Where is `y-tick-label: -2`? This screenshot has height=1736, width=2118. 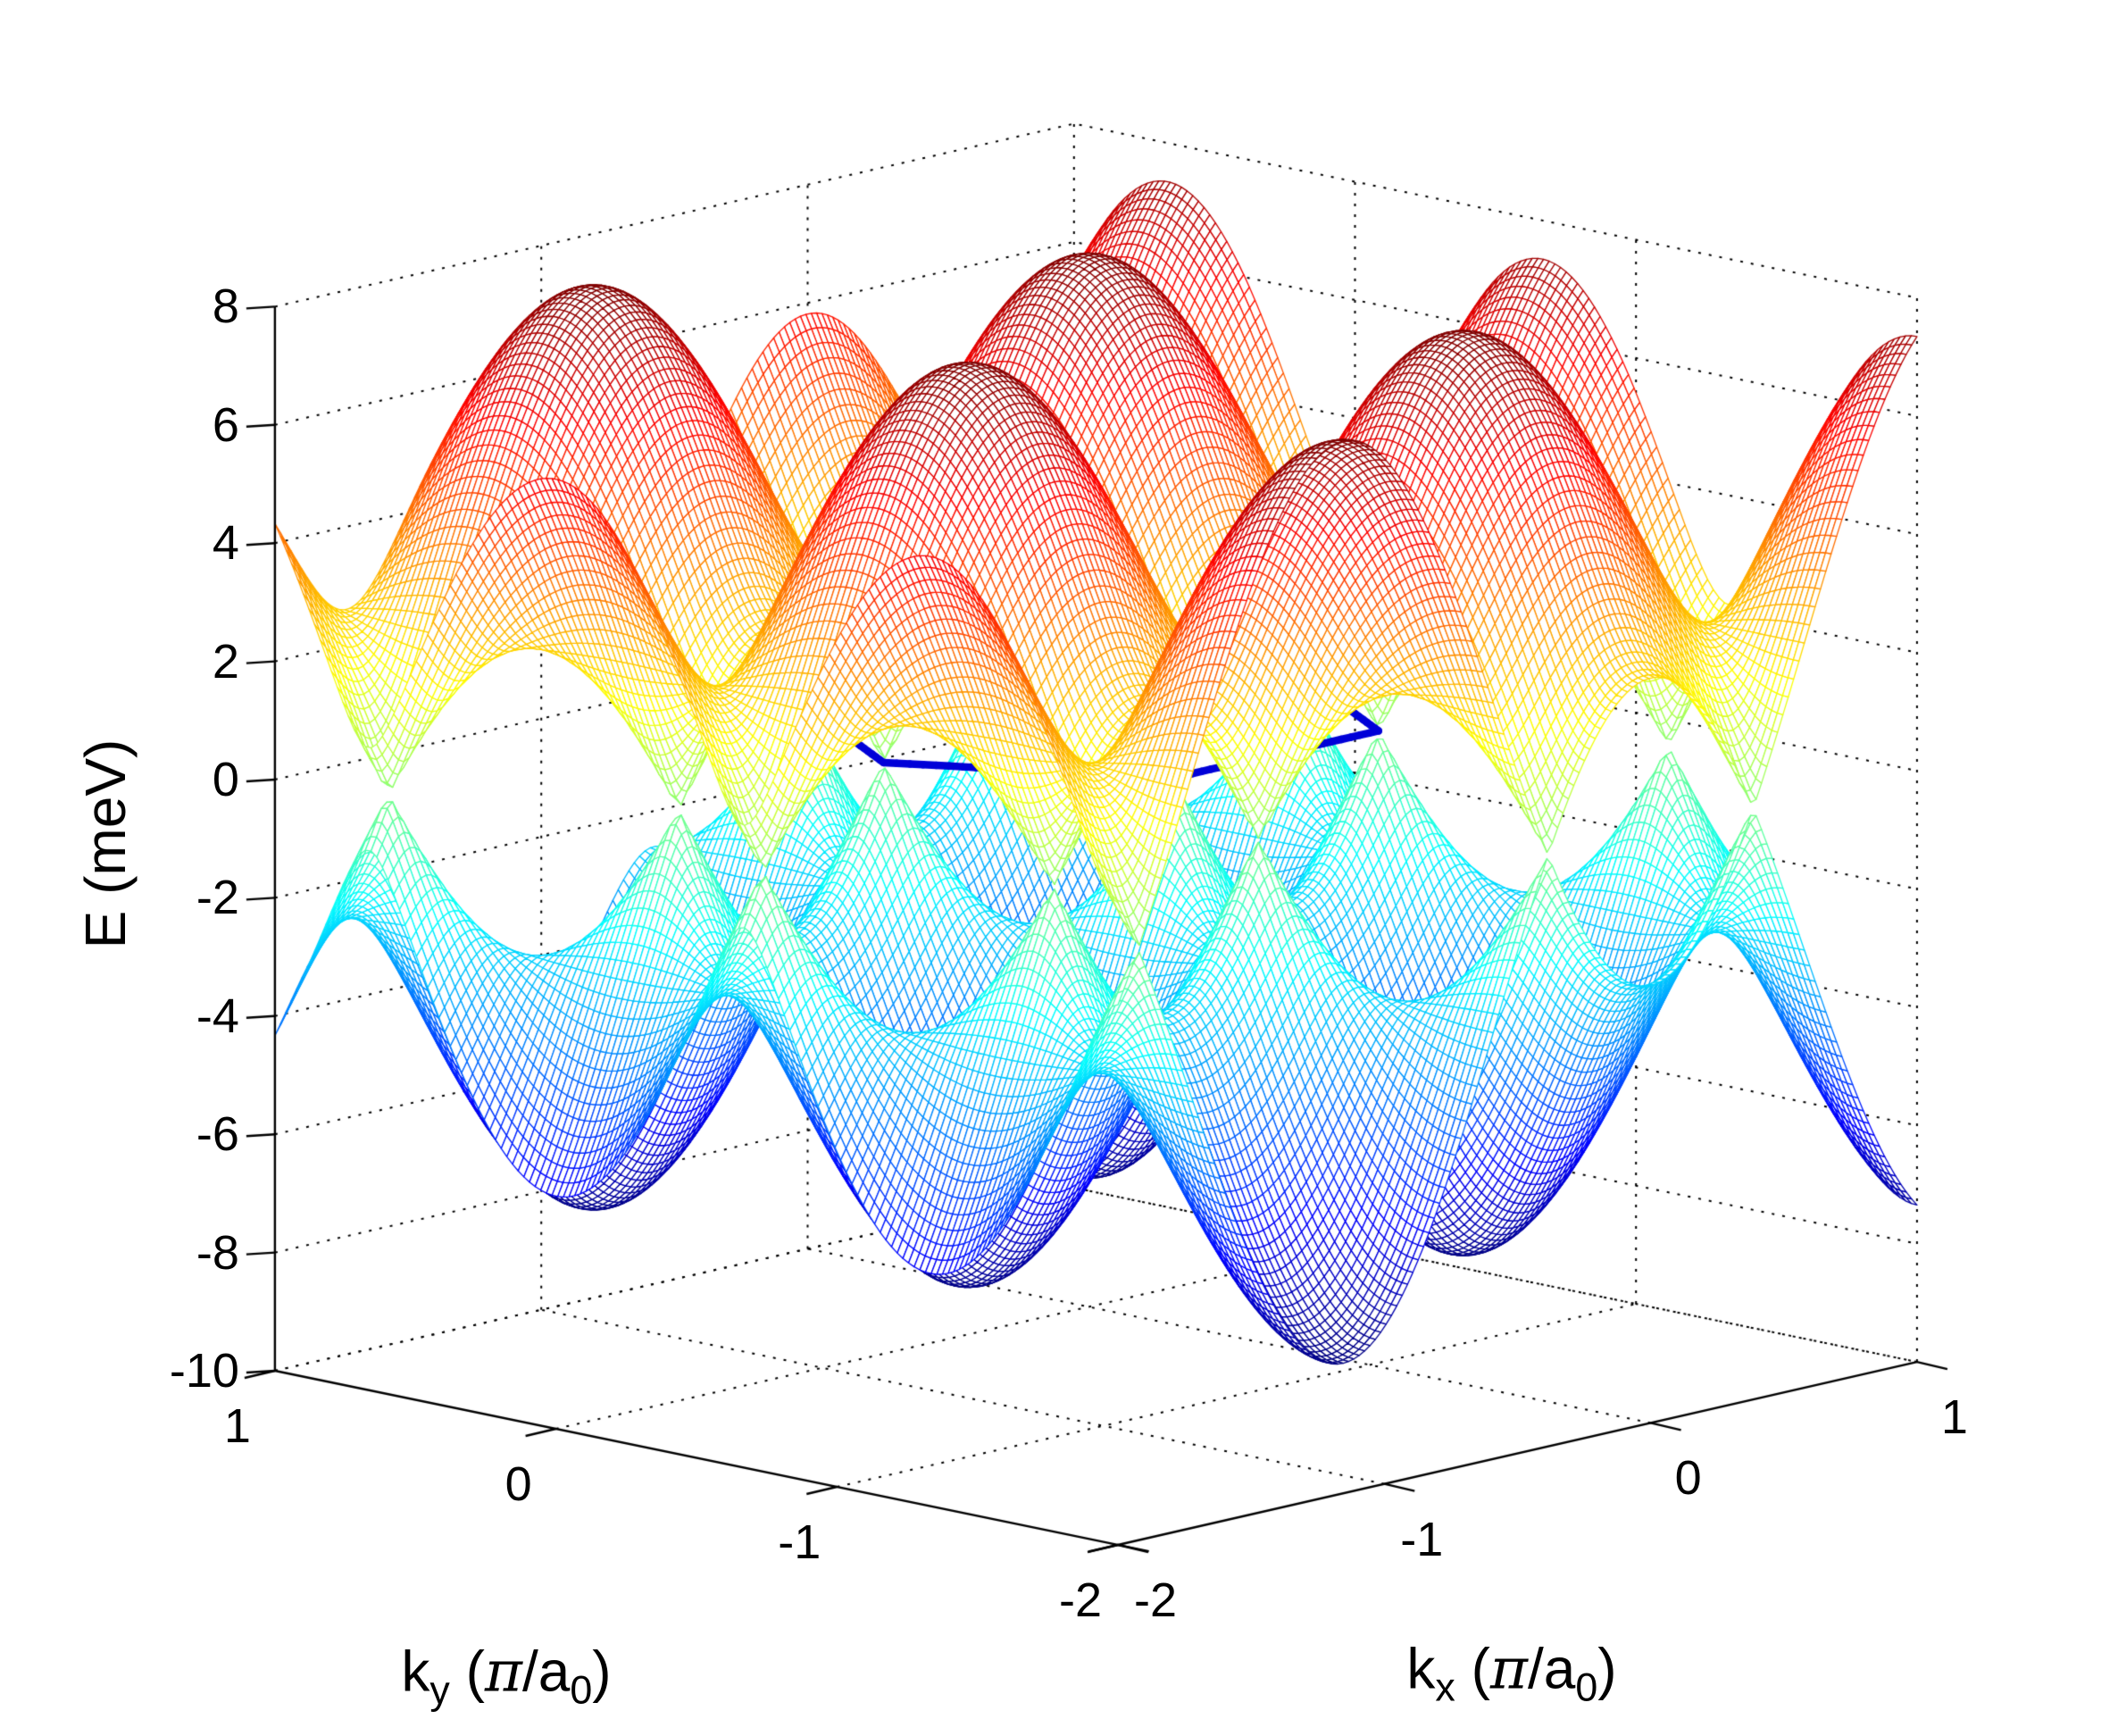
y-tick-label: -2 is located at coordinates (1080, 1600).